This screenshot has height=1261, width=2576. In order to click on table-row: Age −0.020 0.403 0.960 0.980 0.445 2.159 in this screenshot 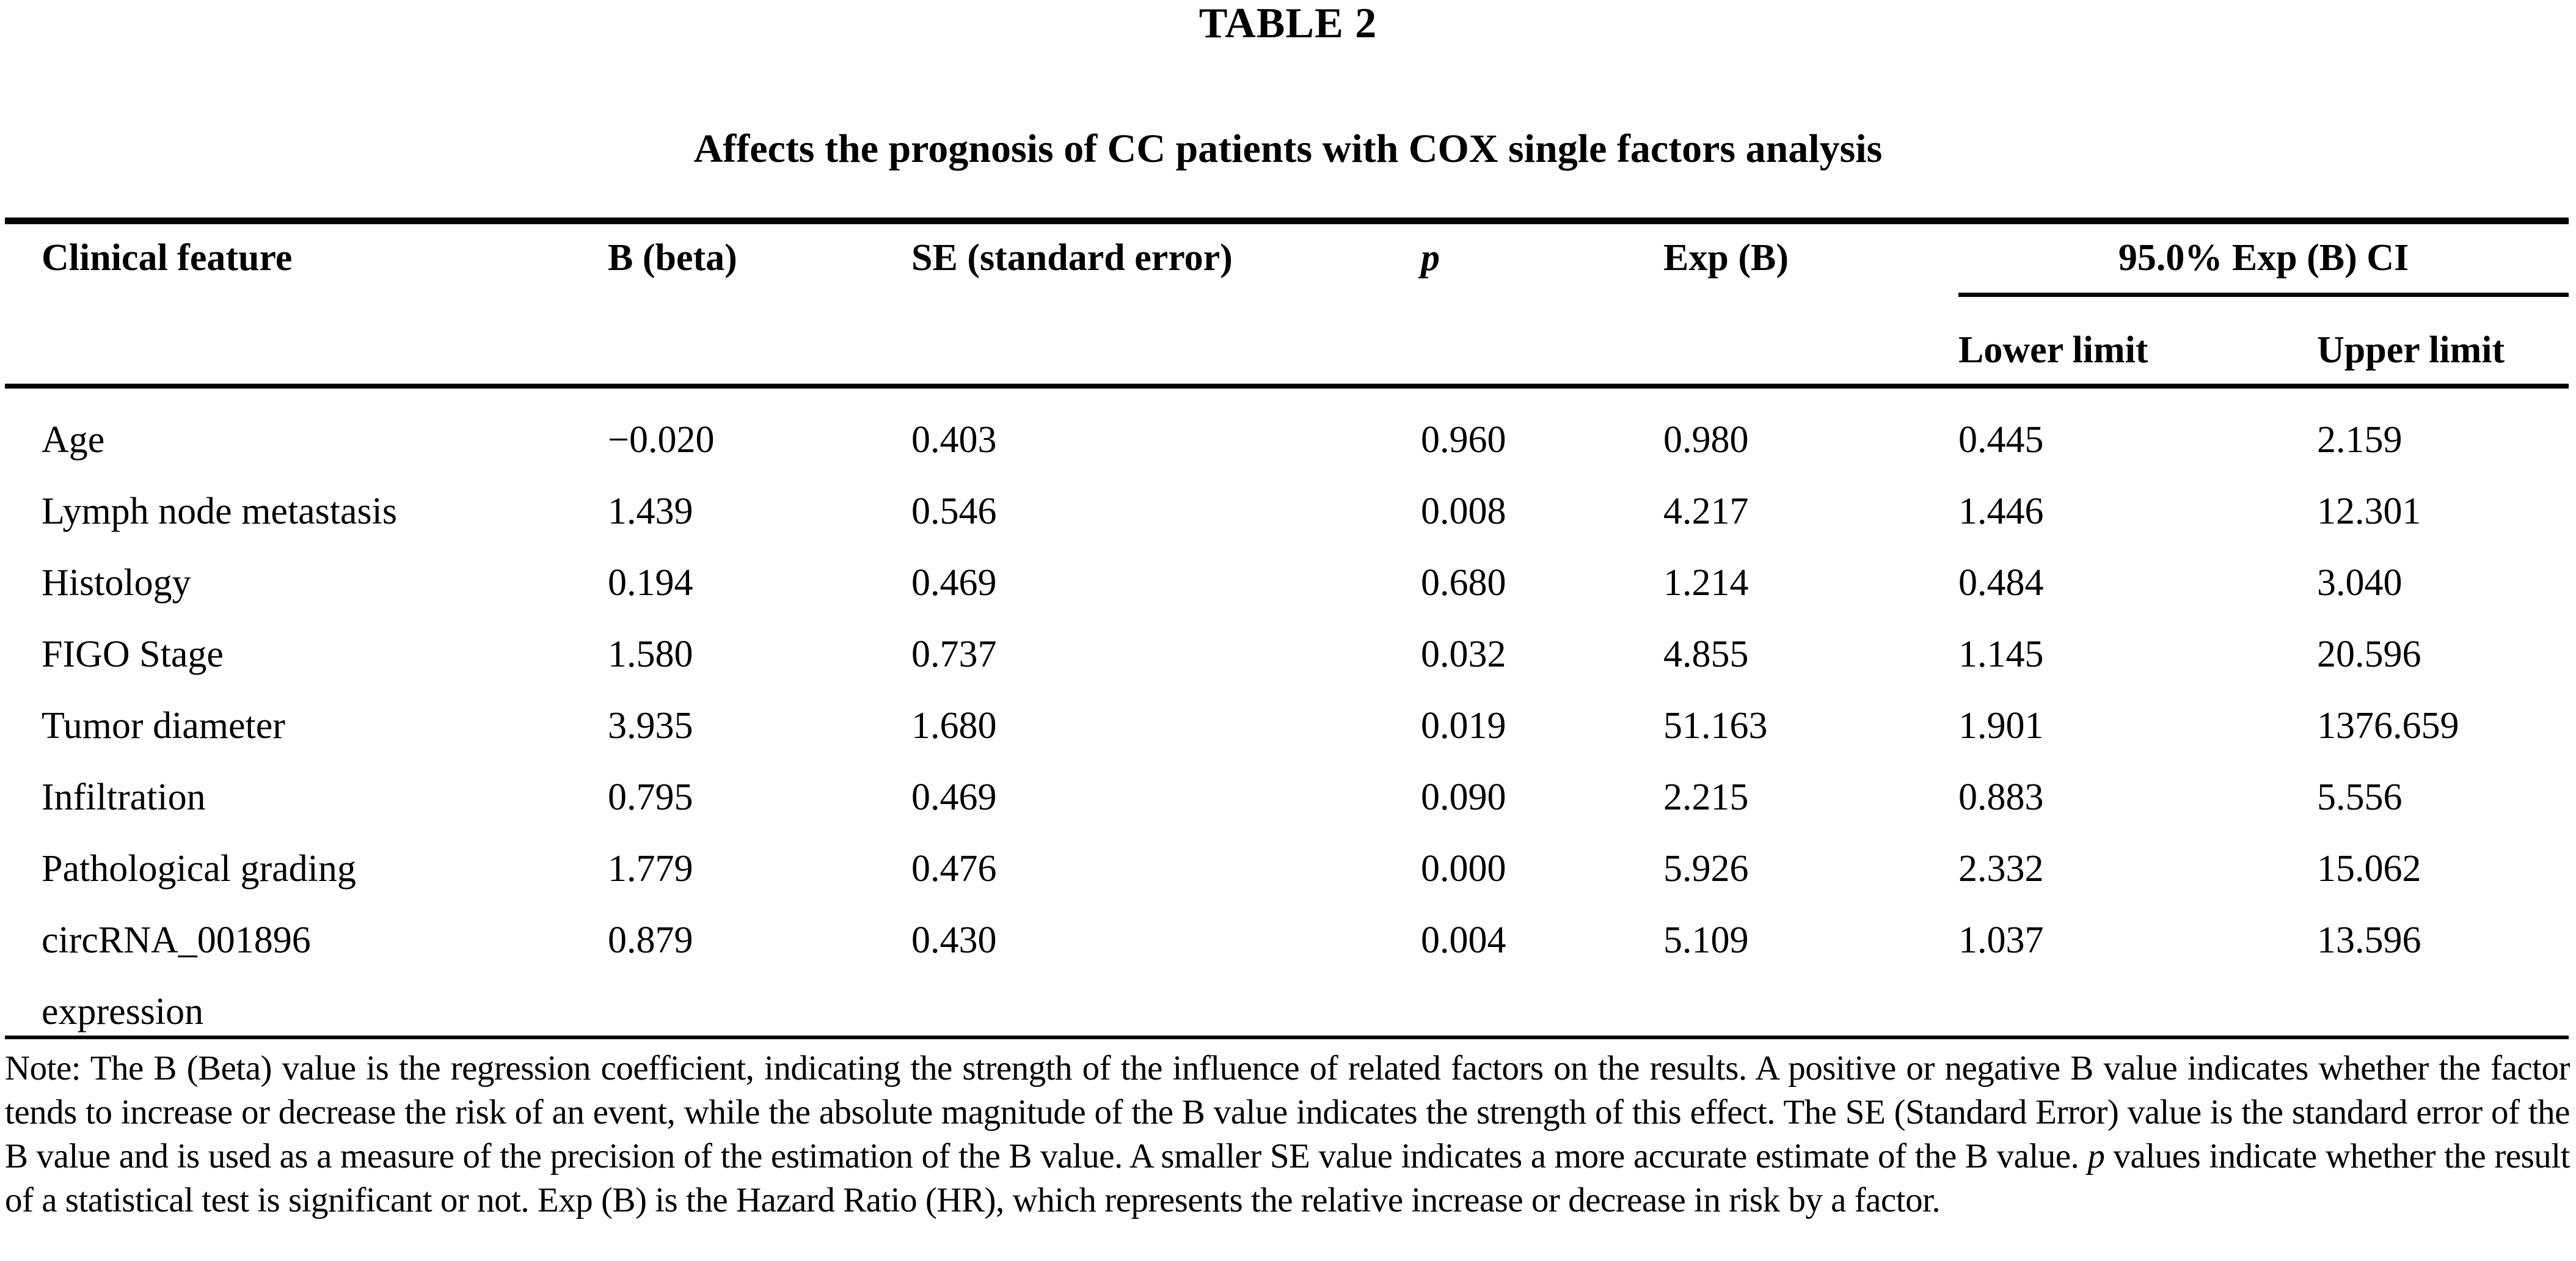, I will do `click(1287, 423)`.